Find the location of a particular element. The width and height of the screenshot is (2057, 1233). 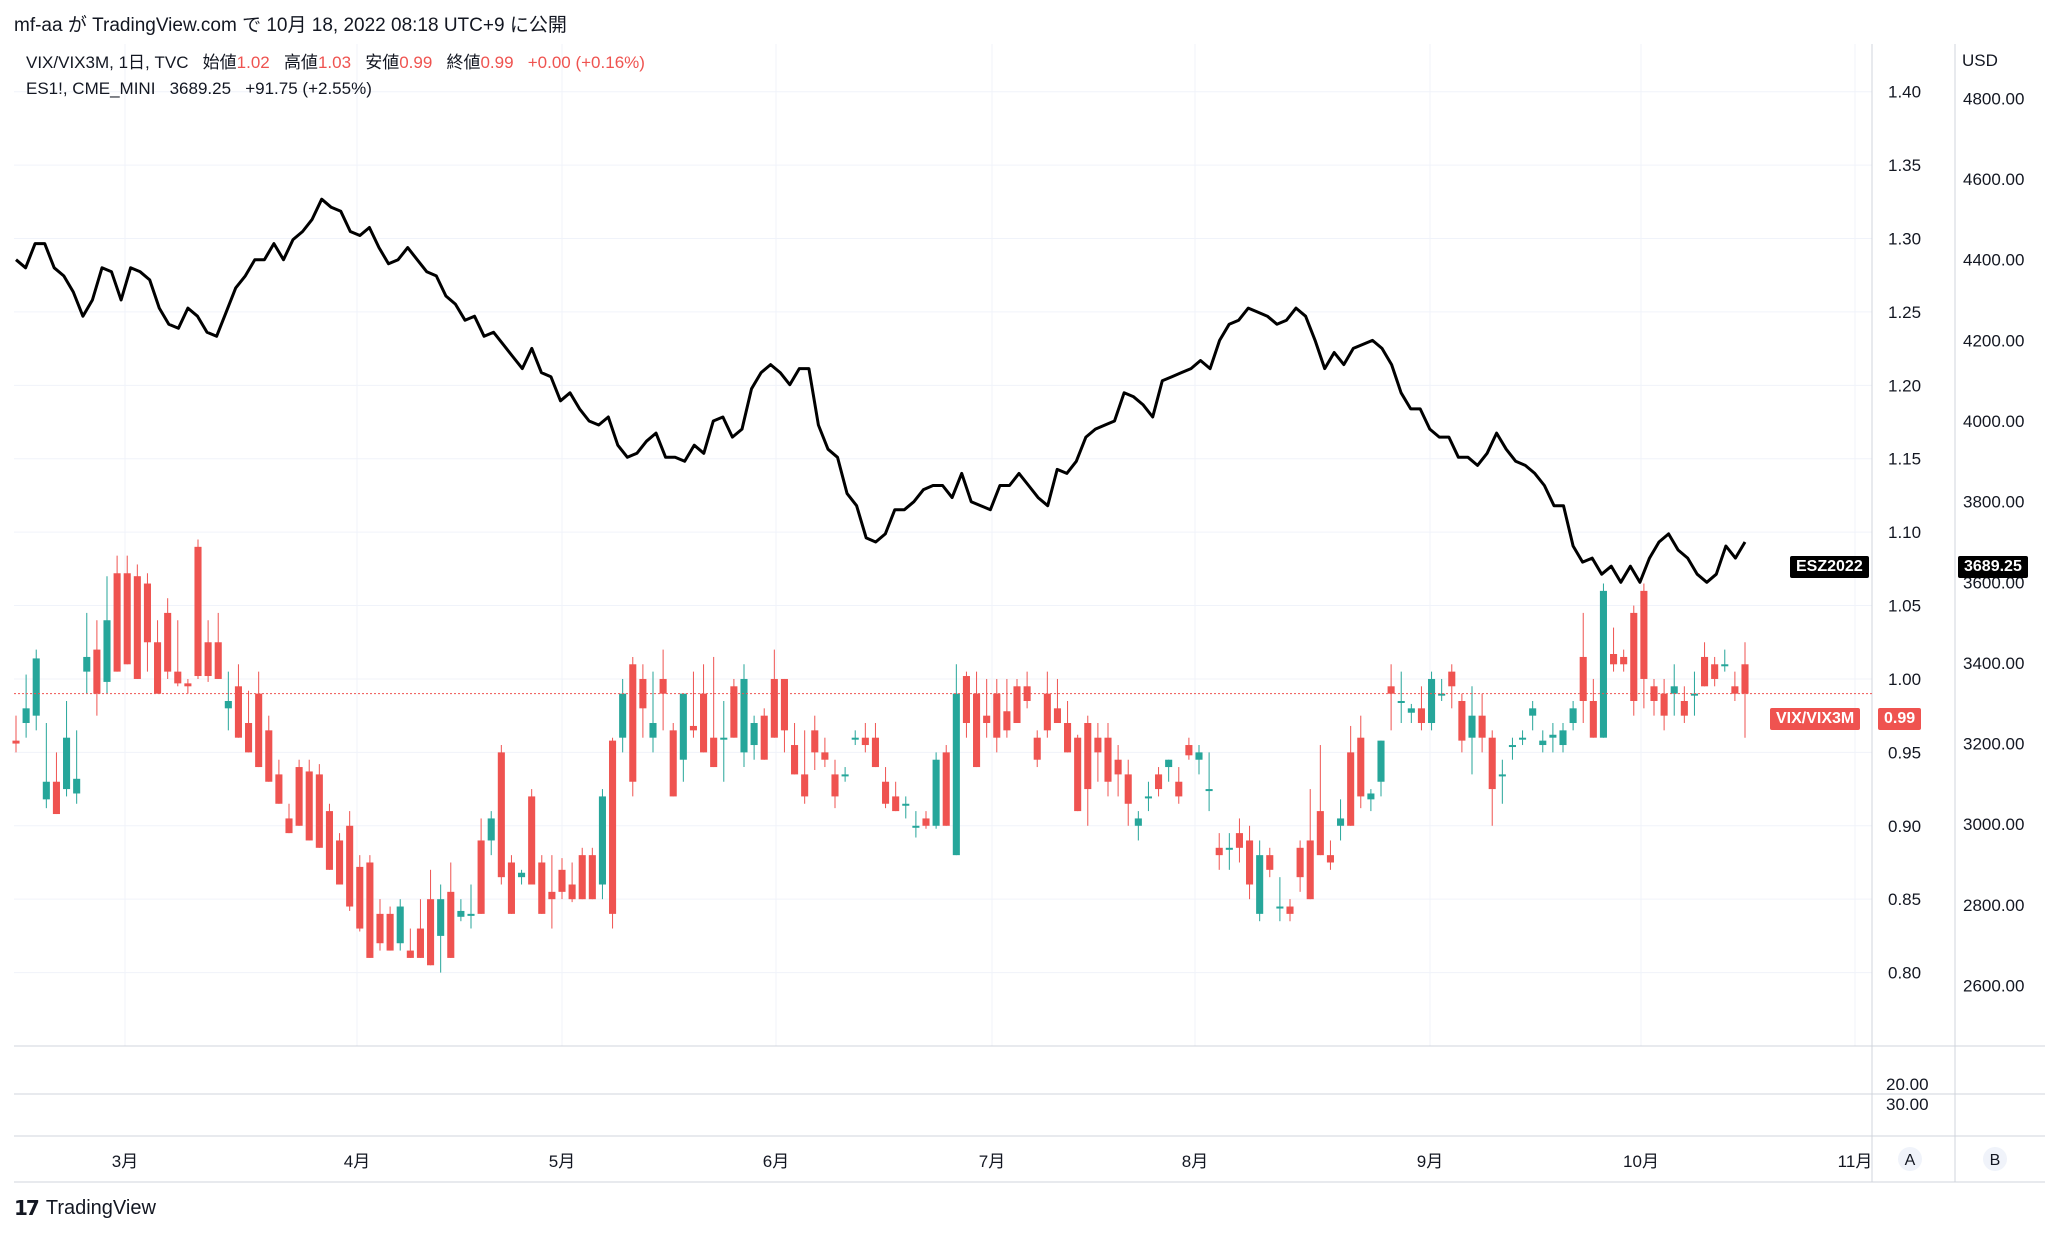

legend-overlay-symbol: ES1!, CME_MINI is located at coordinates (91, 88).